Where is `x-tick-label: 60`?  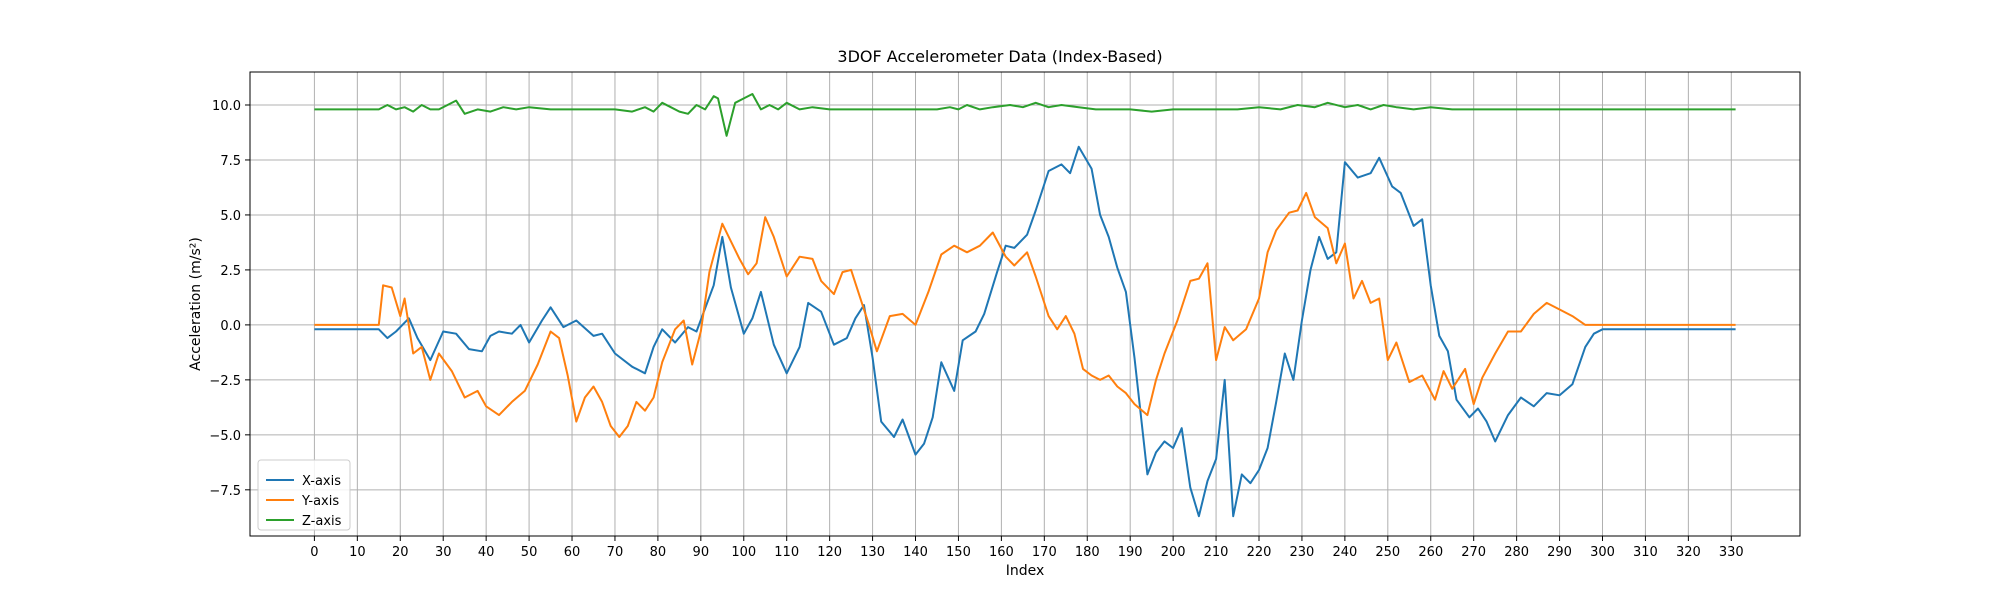
x-tick-label: 60 is located at coordinates (572, 552).